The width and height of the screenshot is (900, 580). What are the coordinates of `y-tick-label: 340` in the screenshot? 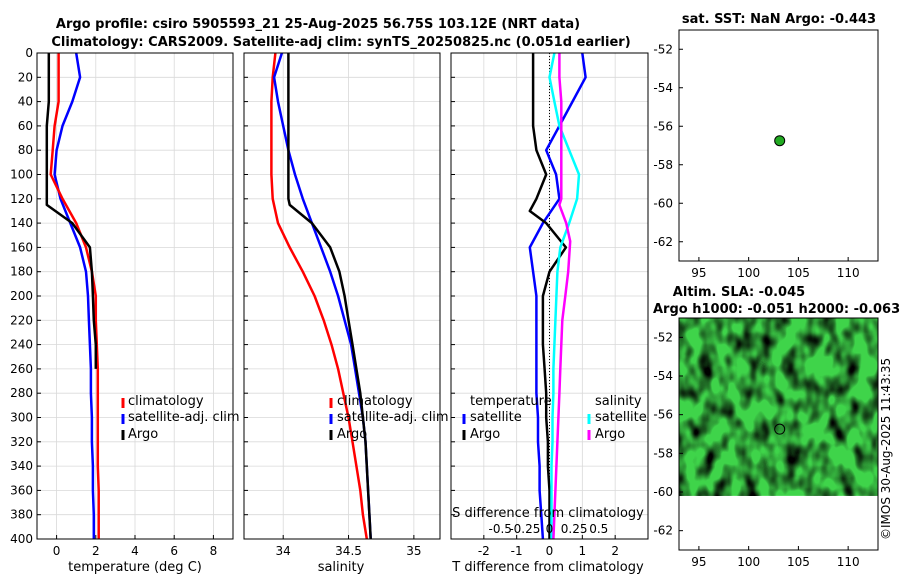 It's located at (21, 466).